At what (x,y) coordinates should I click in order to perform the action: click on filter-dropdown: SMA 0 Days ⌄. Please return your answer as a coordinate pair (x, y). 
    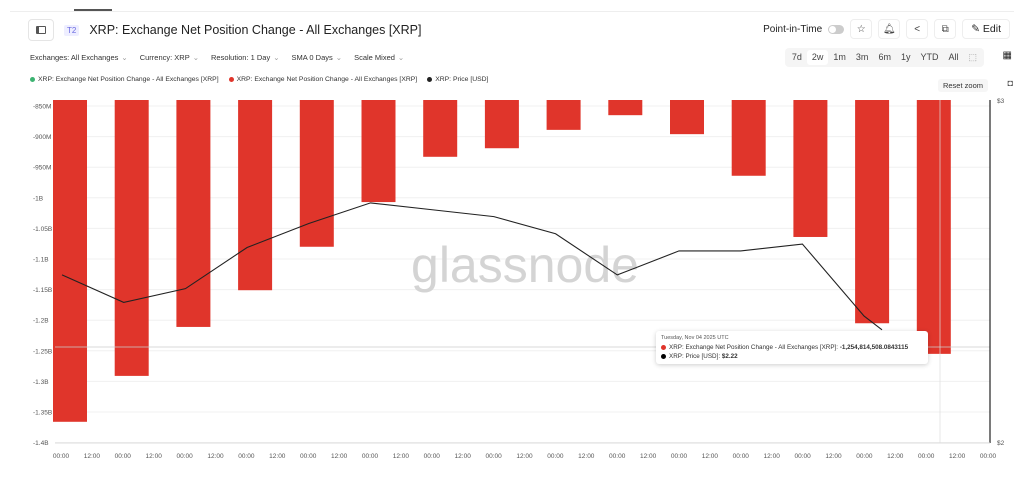
    Looking at the image, I should click on (317, 57).